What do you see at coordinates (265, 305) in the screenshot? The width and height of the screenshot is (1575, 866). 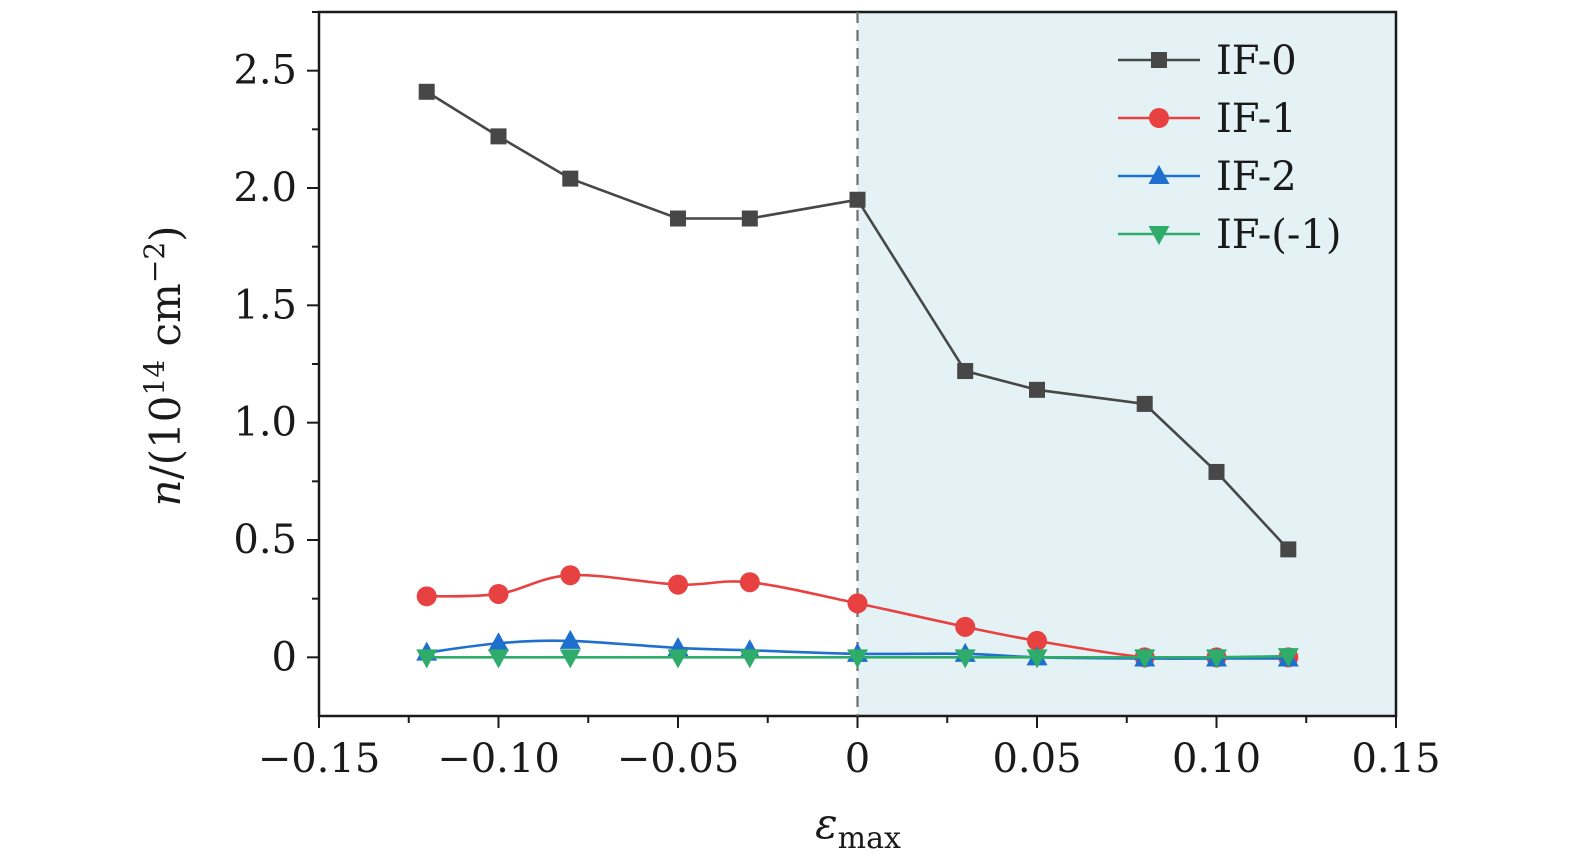 I see `y-tick-label: 1.5` at bounding box center [265, 305].